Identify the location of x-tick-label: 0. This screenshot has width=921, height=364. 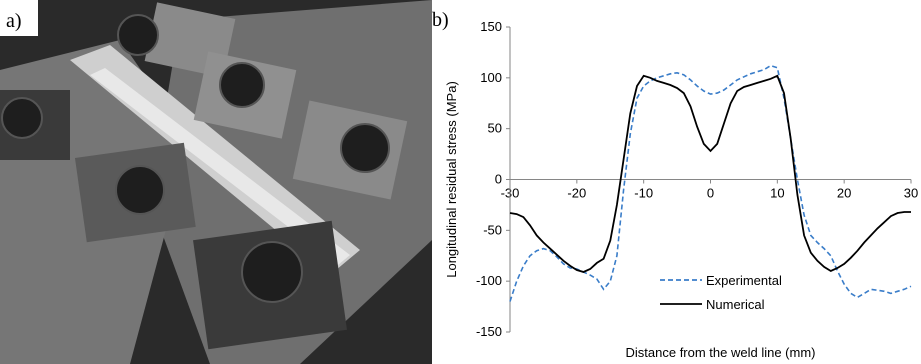
(710, 193).